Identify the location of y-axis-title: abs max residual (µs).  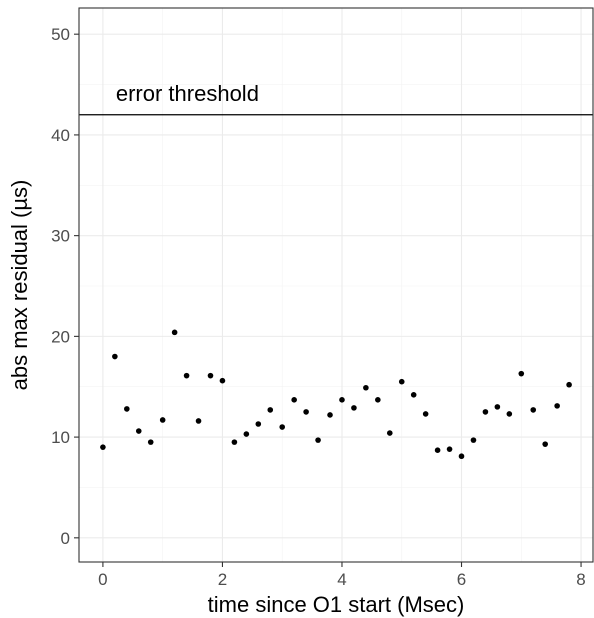
(19, 285).